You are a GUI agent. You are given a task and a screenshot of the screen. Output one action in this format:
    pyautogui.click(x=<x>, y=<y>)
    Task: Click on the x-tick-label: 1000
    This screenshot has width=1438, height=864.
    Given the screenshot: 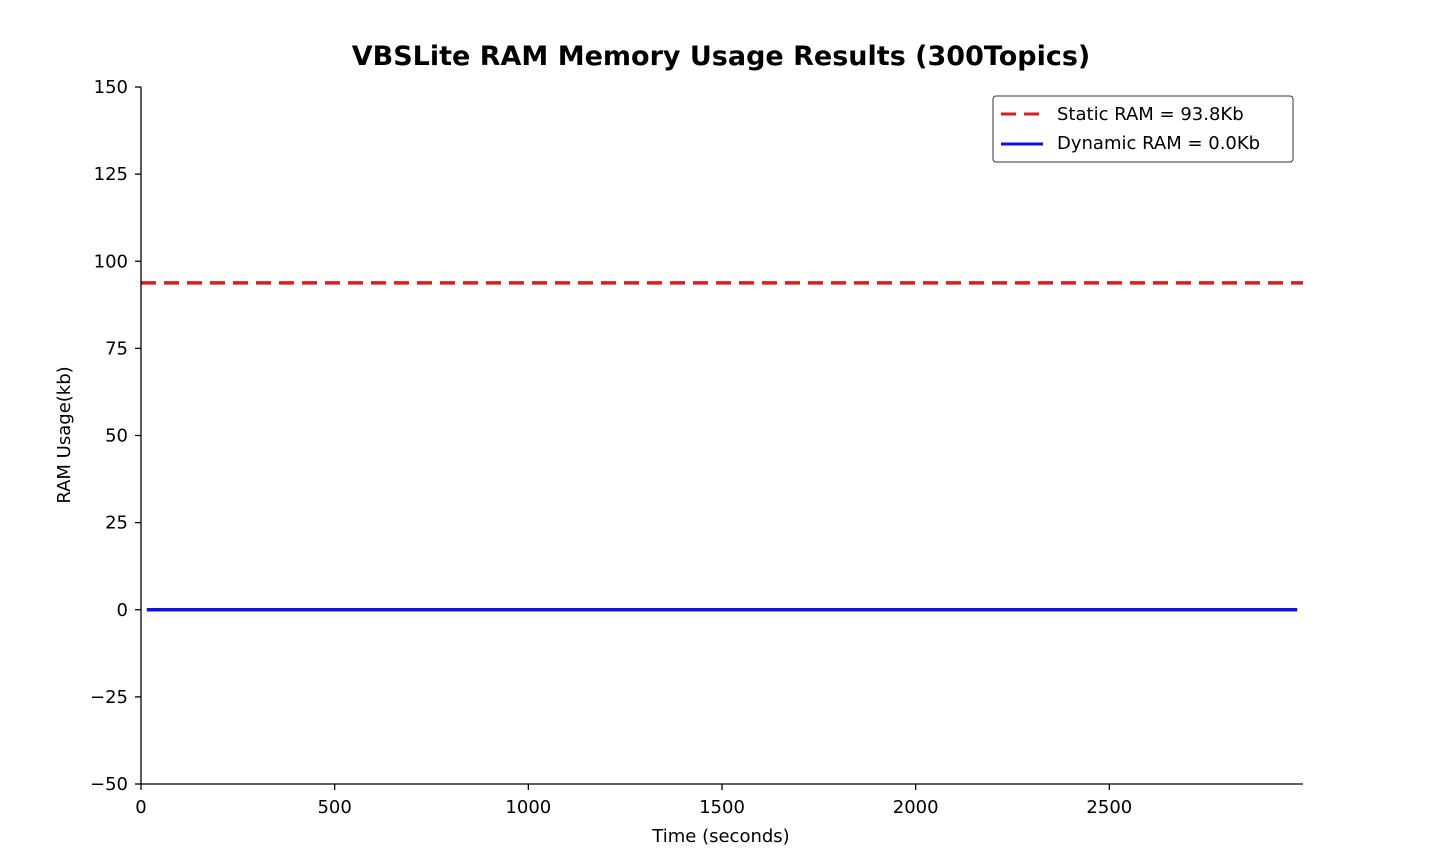 What is the action you would take?
    pyautogui.click(x=528, y=807)
    